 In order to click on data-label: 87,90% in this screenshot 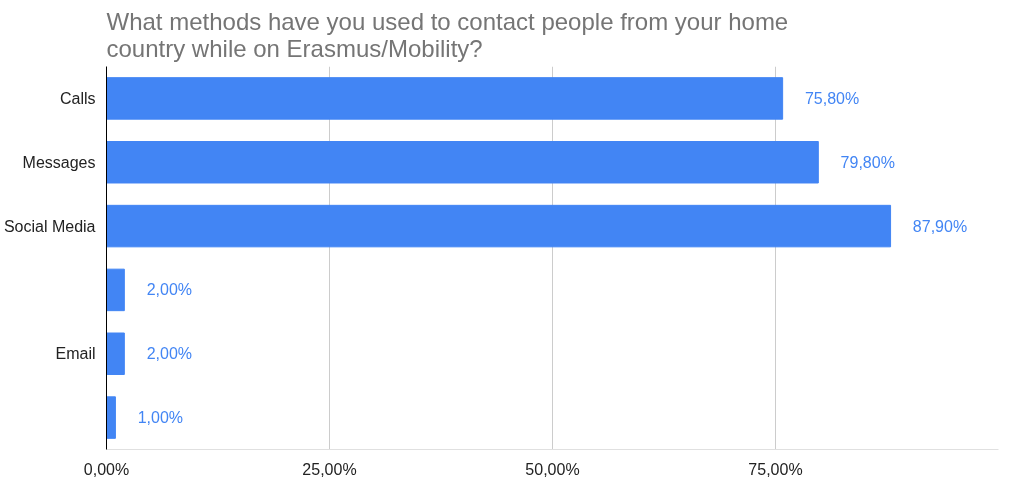, I will do `click(940, 226)`.